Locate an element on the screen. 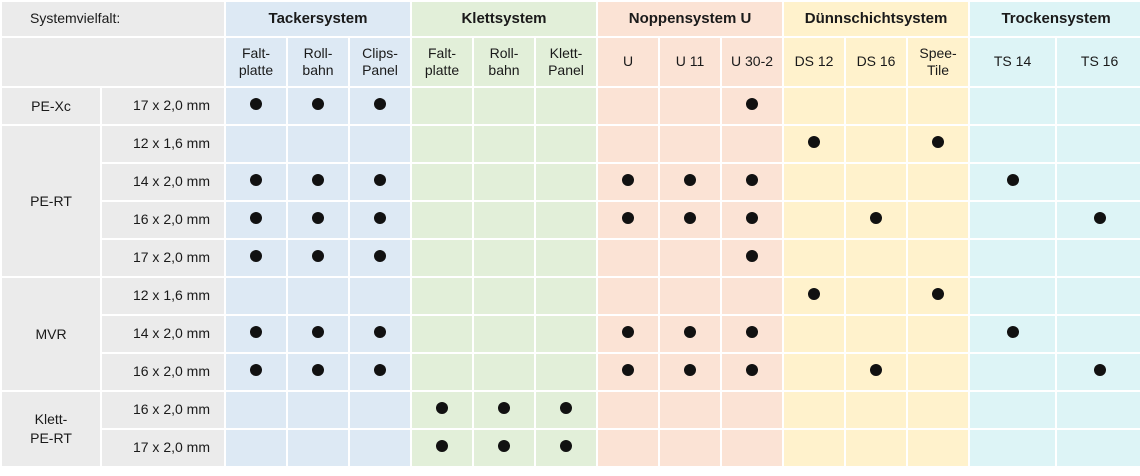 The height and width of the screenshot is (476, 1140). group-header-klett: Klettsystem is located at coordinates (504, 19).